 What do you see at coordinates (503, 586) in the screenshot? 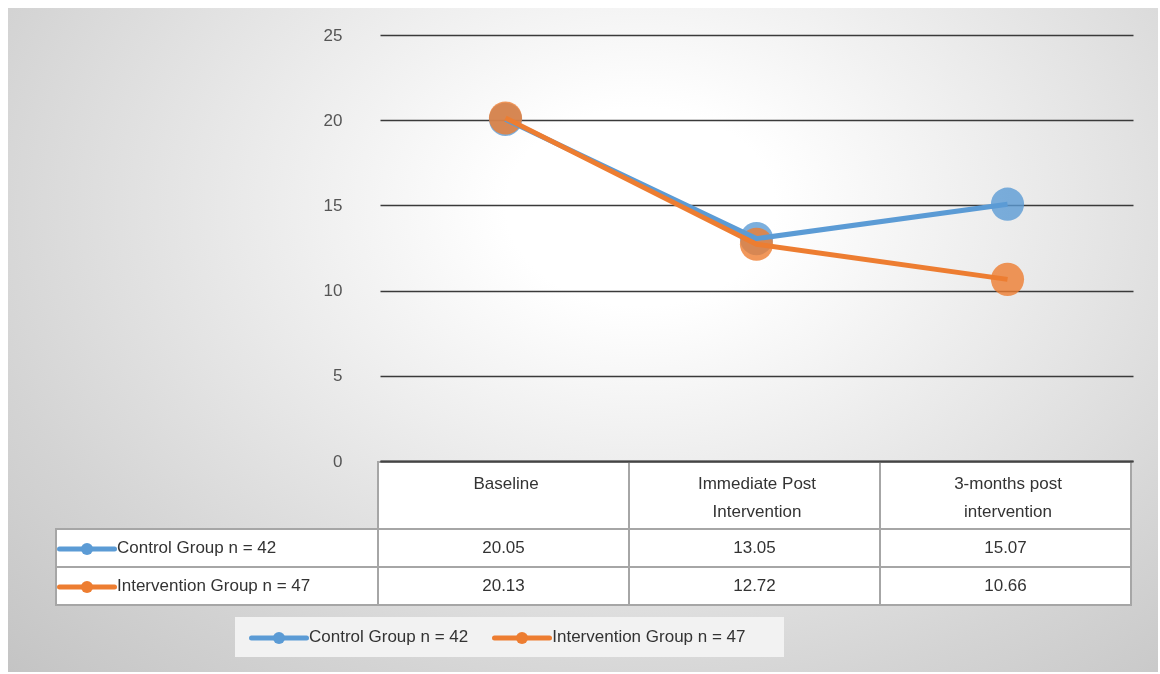
I see `data-label: 20.13` at bounding box center [503, 586].